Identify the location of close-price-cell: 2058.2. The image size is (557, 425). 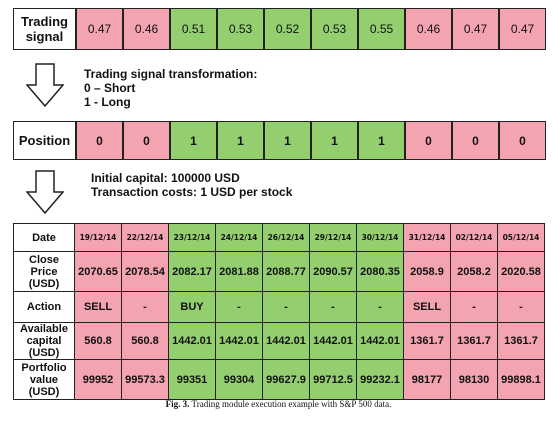
(474, 271).